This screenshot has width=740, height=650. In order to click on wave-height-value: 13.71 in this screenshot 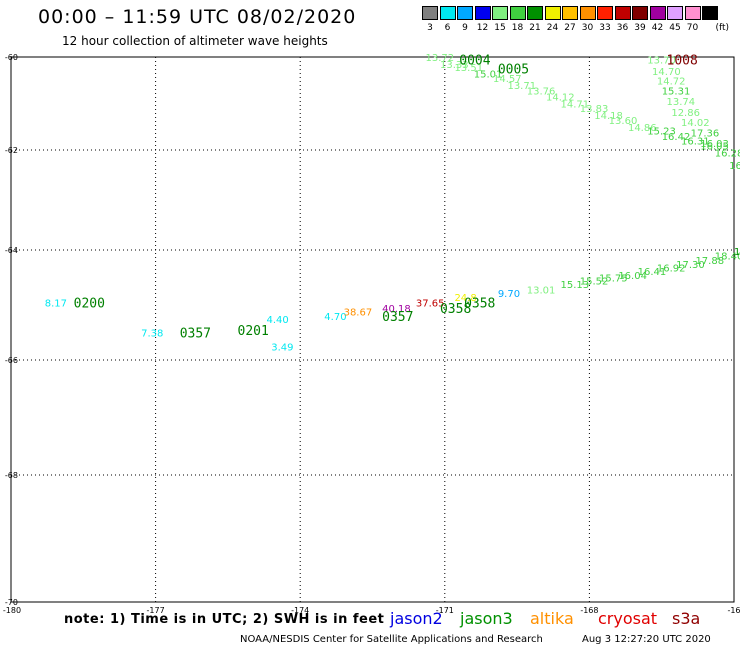, I will do `click(521, 86)`.